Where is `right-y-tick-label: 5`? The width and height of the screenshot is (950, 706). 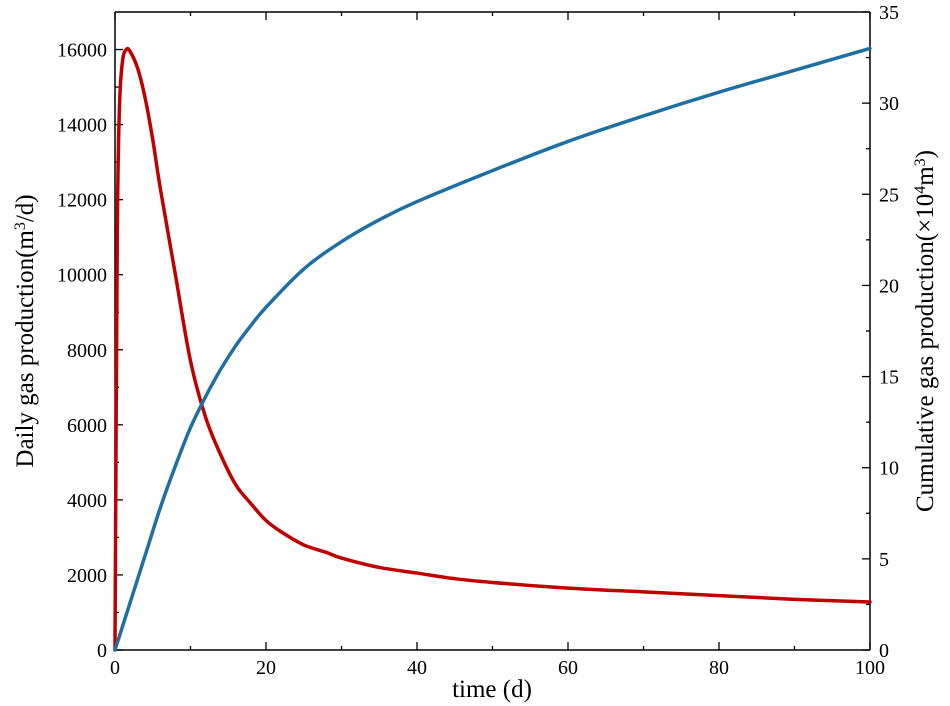 right-y-tick-label: 5 is located at coordinates (884, 560).